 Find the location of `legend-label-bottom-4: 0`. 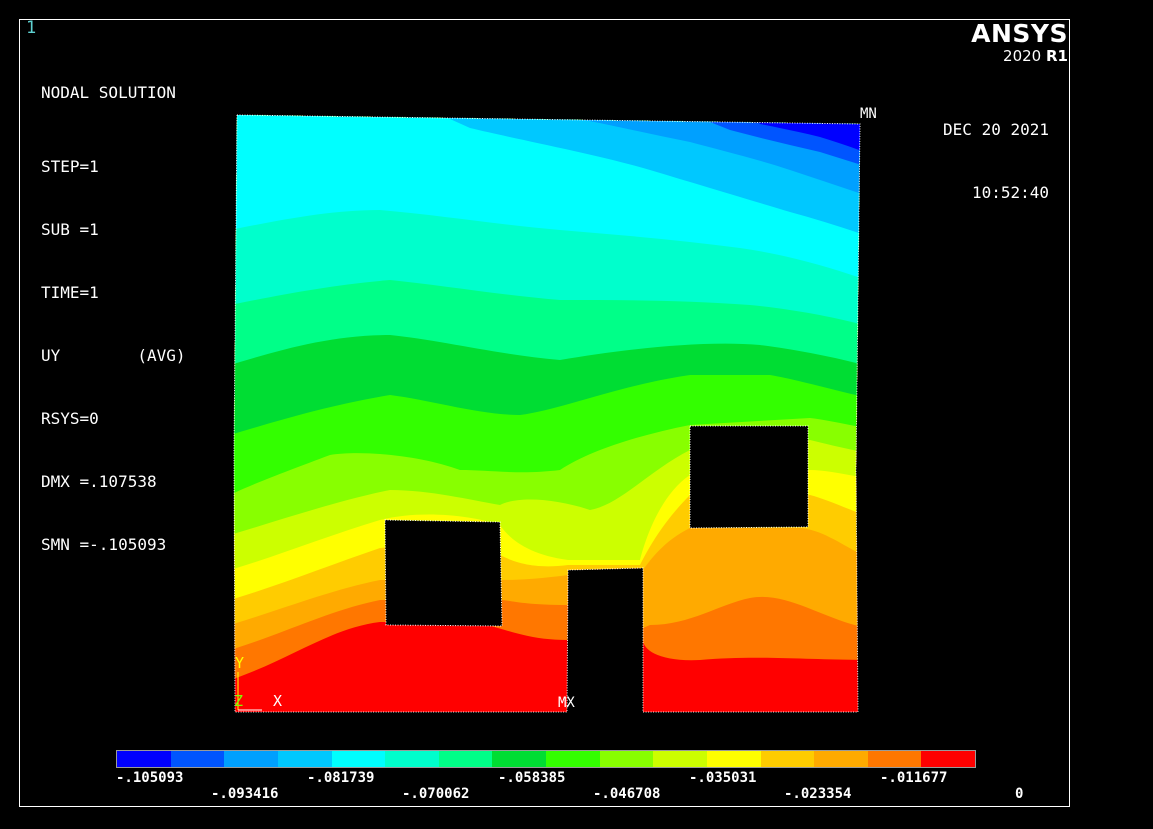

legend-label-bottom-4: 0 is located at coordinates (1019, 794).